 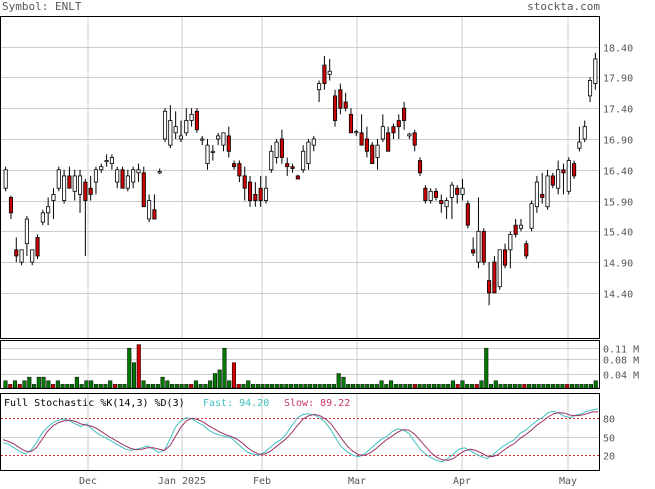 What do you see at coordinates (618, 264) in the screenshot?
I see `price-tick-label: 14.90` at bounding box center [618, 264].